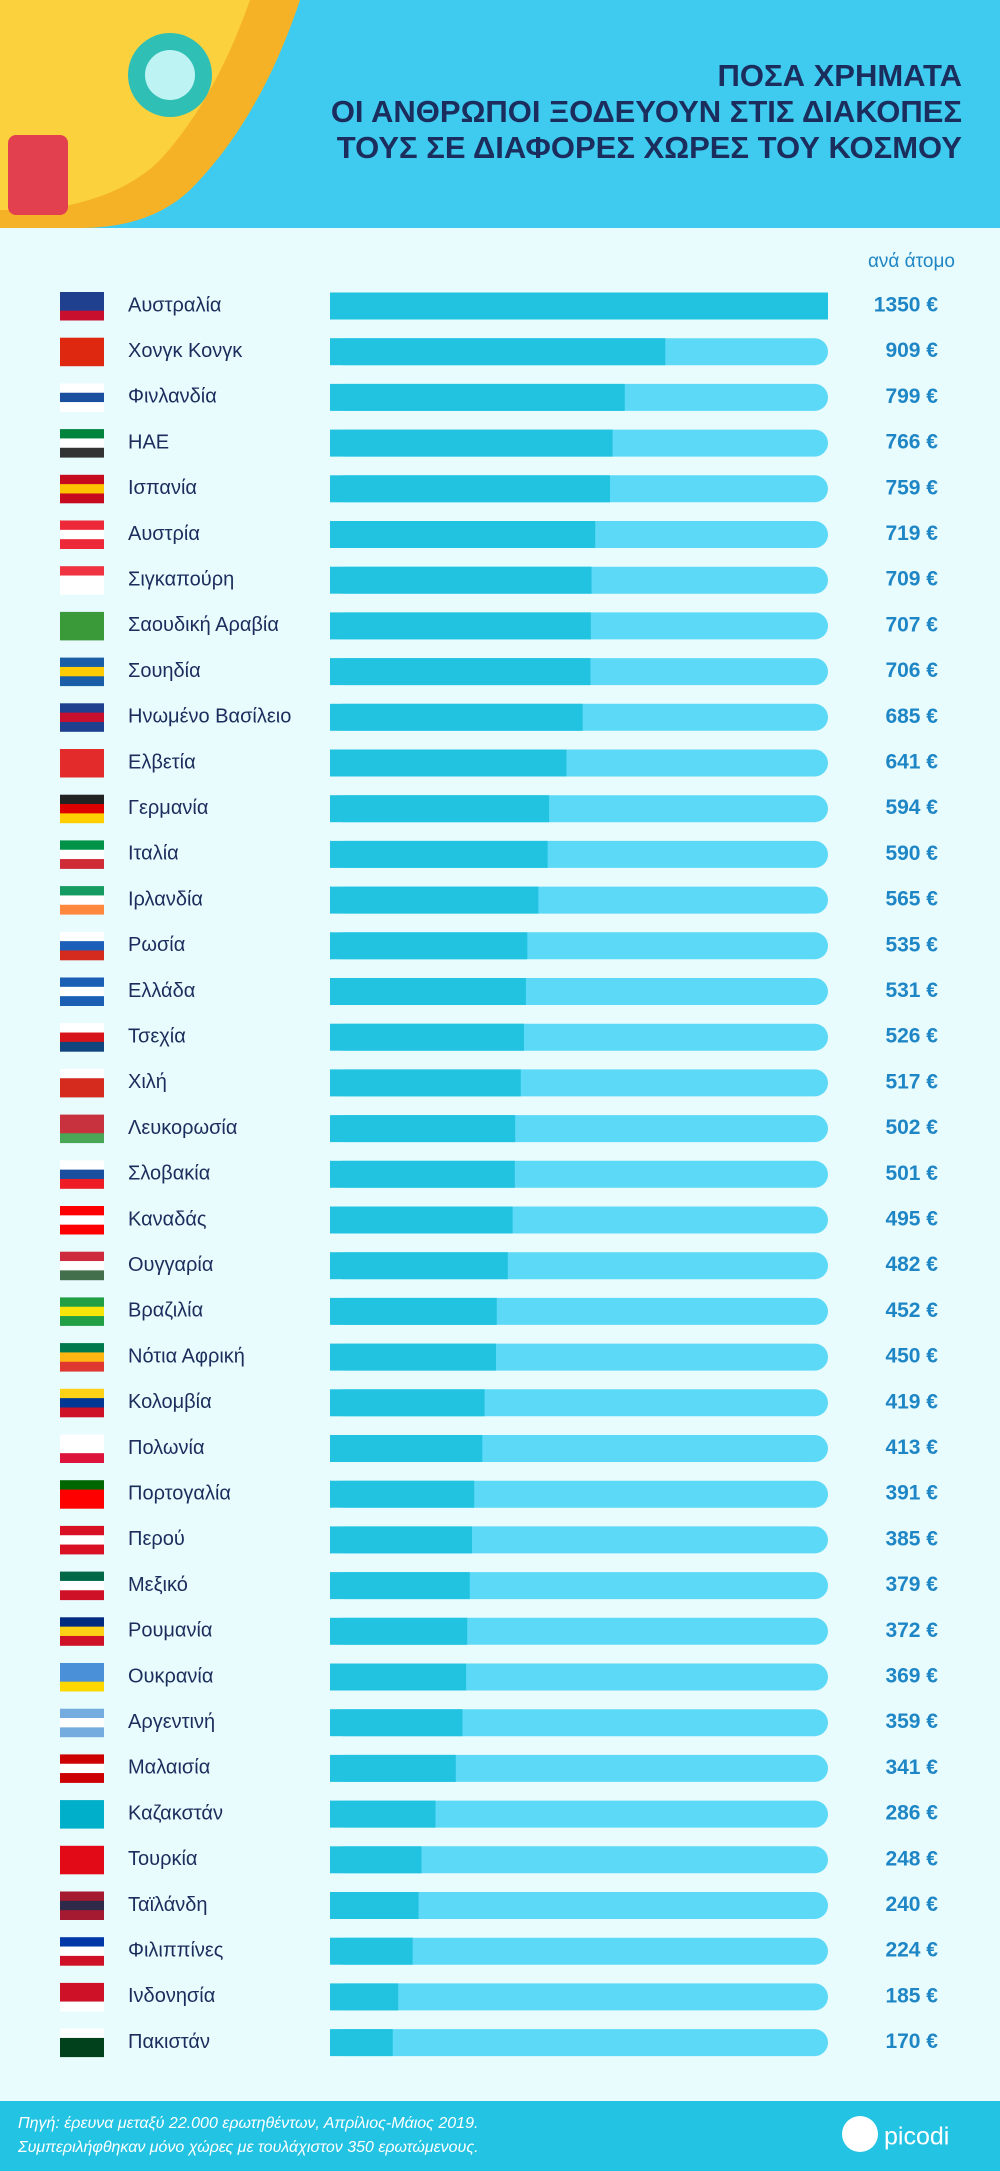 The image size is (1000, 2171). What do you see at coordinates (911, 1858) in the screenshot?
I see `value-label: 248 €` at bounding box center [911, 1858].